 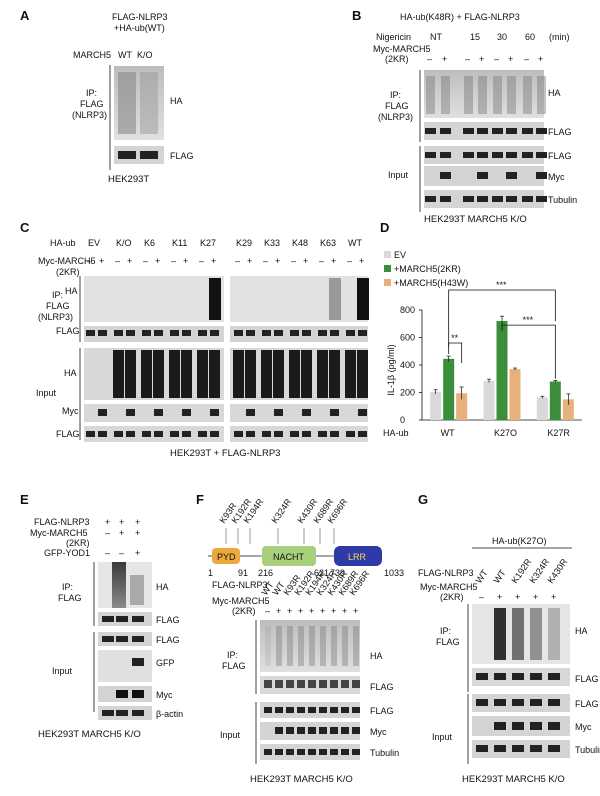 I want to click on f-position-label: 216, so click(x=265, y=573).